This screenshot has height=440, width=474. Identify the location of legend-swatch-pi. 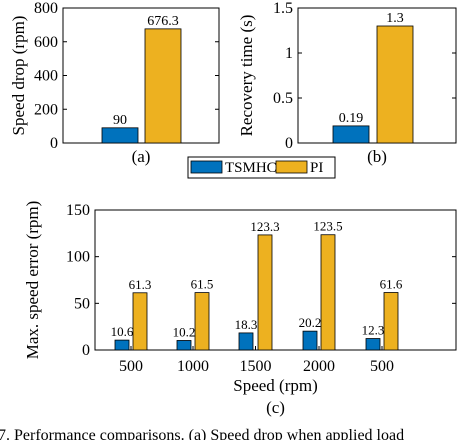
(291, 167).